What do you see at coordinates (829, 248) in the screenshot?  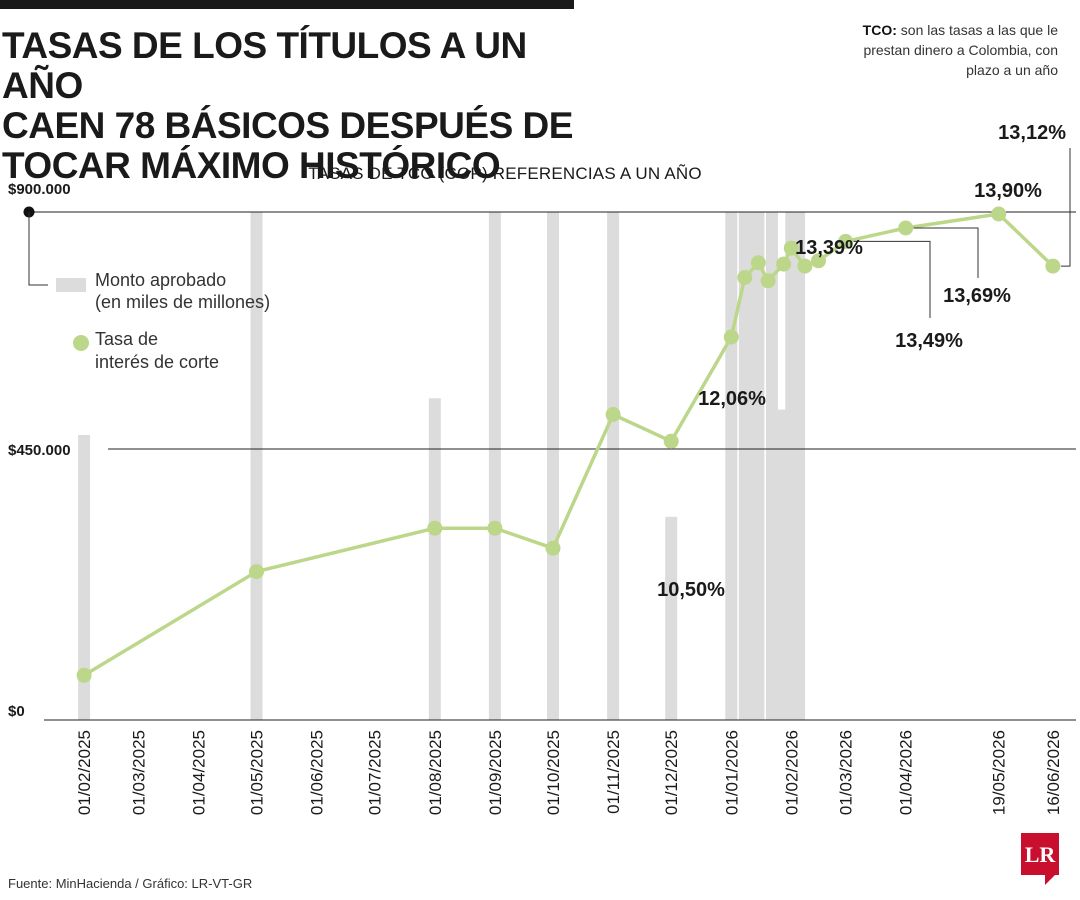 I see `data-label: 13,39%` at bounding box center [829, 248].